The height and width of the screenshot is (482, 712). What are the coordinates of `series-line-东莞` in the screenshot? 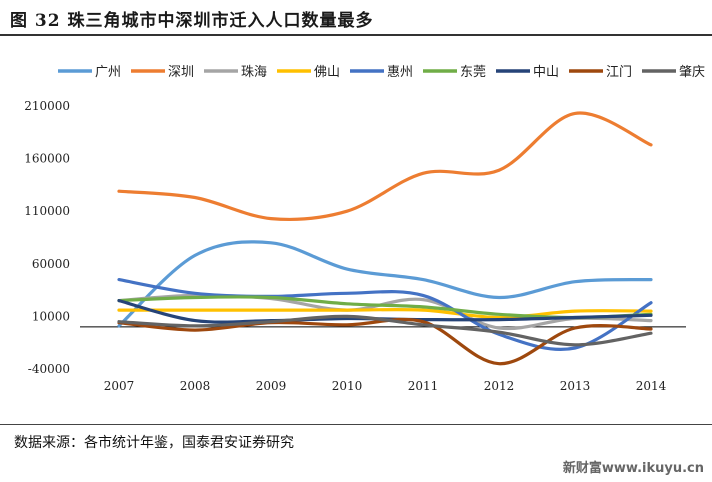 It's located at (385, 307).